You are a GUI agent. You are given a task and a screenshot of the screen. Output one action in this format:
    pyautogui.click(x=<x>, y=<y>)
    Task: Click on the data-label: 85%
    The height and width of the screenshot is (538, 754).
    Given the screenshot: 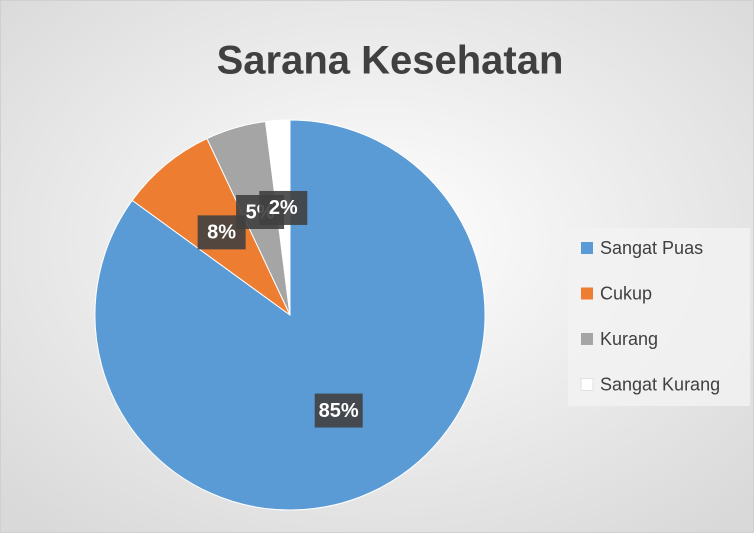 What is the action you would take?
    pyautogui.click(x=339, y=411)
    